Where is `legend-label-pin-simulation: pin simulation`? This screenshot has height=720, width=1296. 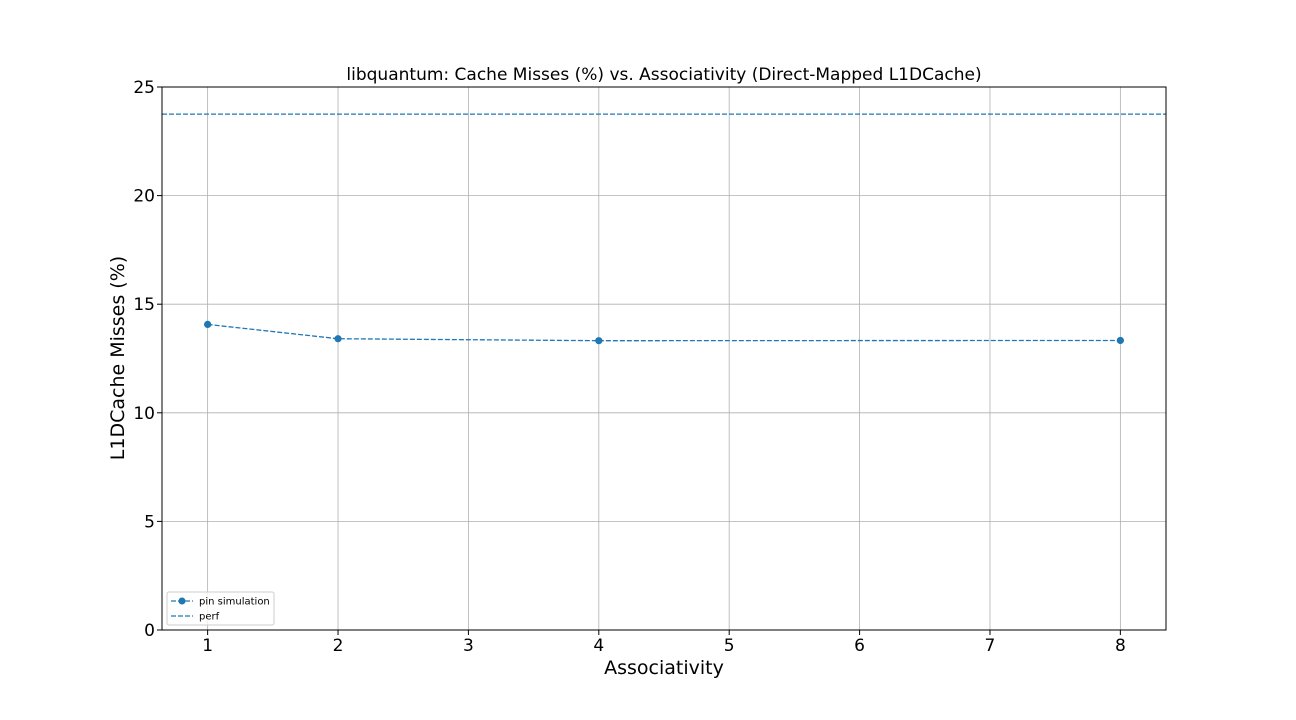 legend-label-pin-simulation: pin simulation is located at coordinates (234, 602).